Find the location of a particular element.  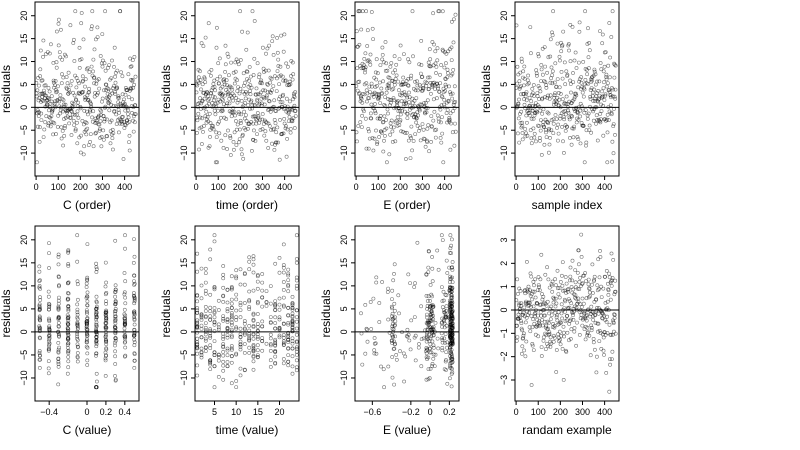

y-tick-label: −10 is located at coordinates (504, 152).